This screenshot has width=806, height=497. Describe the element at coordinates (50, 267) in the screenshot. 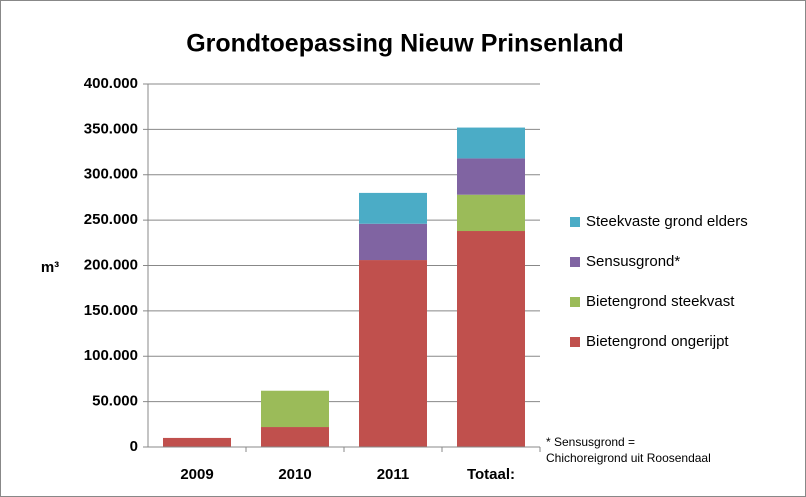

I see `y-axis-label: m³` at that location.